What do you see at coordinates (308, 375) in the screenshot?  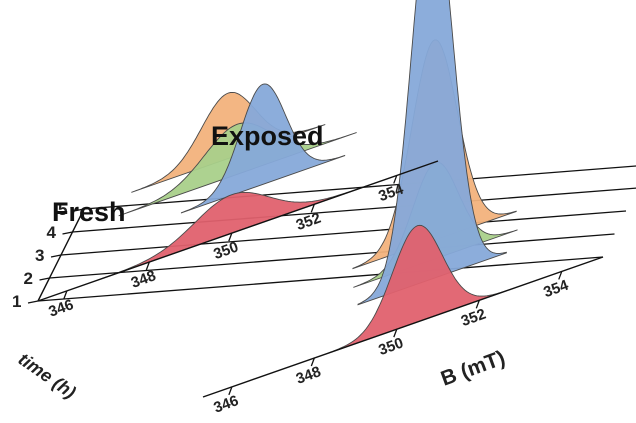 I see `b-tick-label: 348` at bounding box center [308, 375].